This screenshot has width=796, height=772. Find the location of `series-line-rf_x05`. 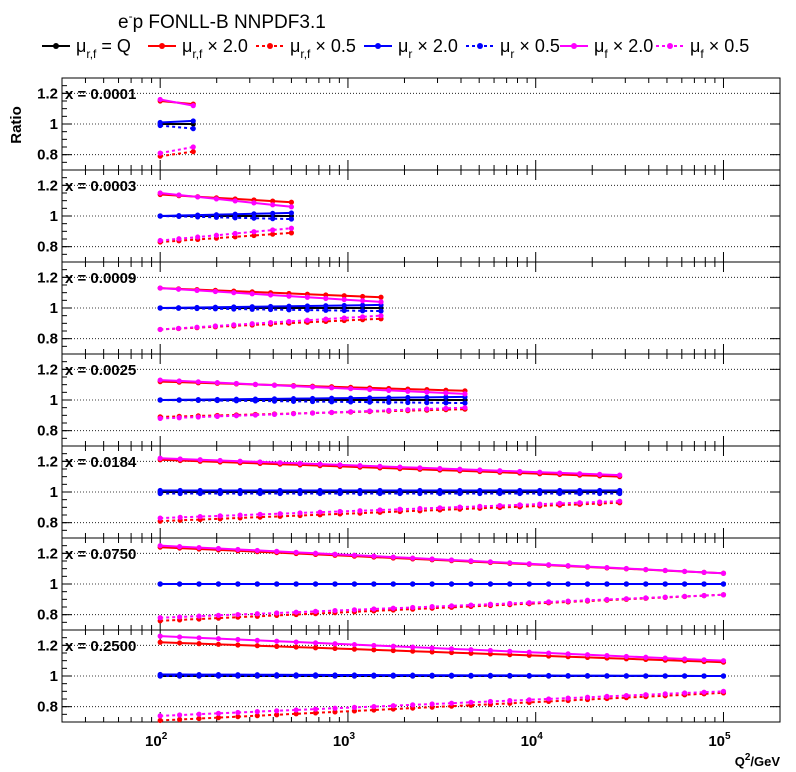

series-line-rf_x05 is located at coordinates (177, 154).